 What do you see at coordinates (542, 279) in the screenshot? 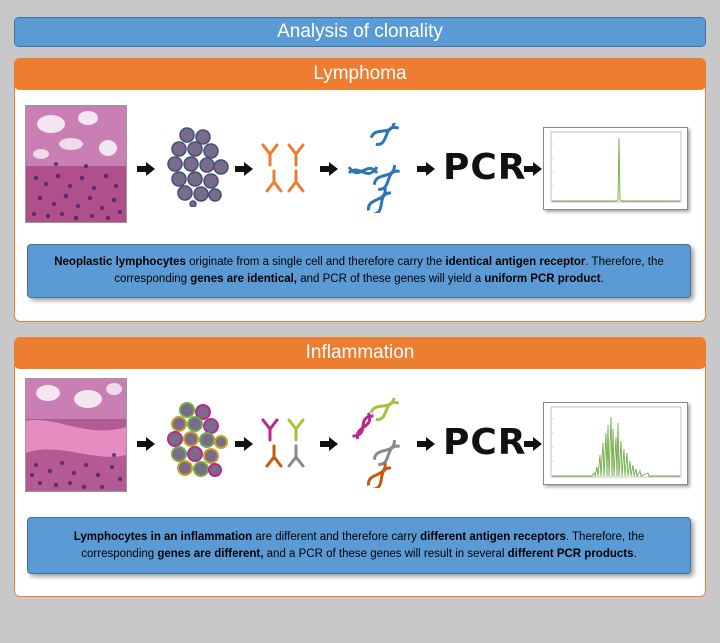
I see `bold-text-run: uniform PCR product` at bounding box center [542, 279].